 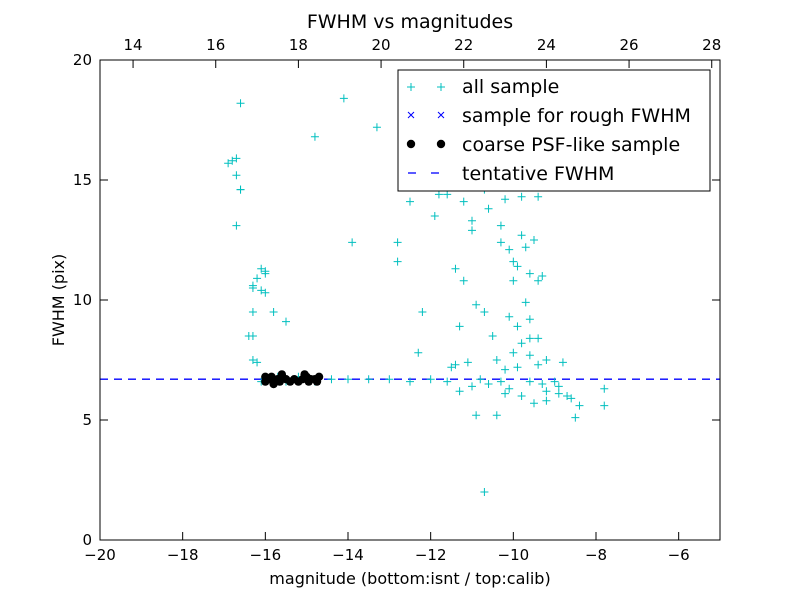 I want to click on legend-box, so click(x=554, y=130).